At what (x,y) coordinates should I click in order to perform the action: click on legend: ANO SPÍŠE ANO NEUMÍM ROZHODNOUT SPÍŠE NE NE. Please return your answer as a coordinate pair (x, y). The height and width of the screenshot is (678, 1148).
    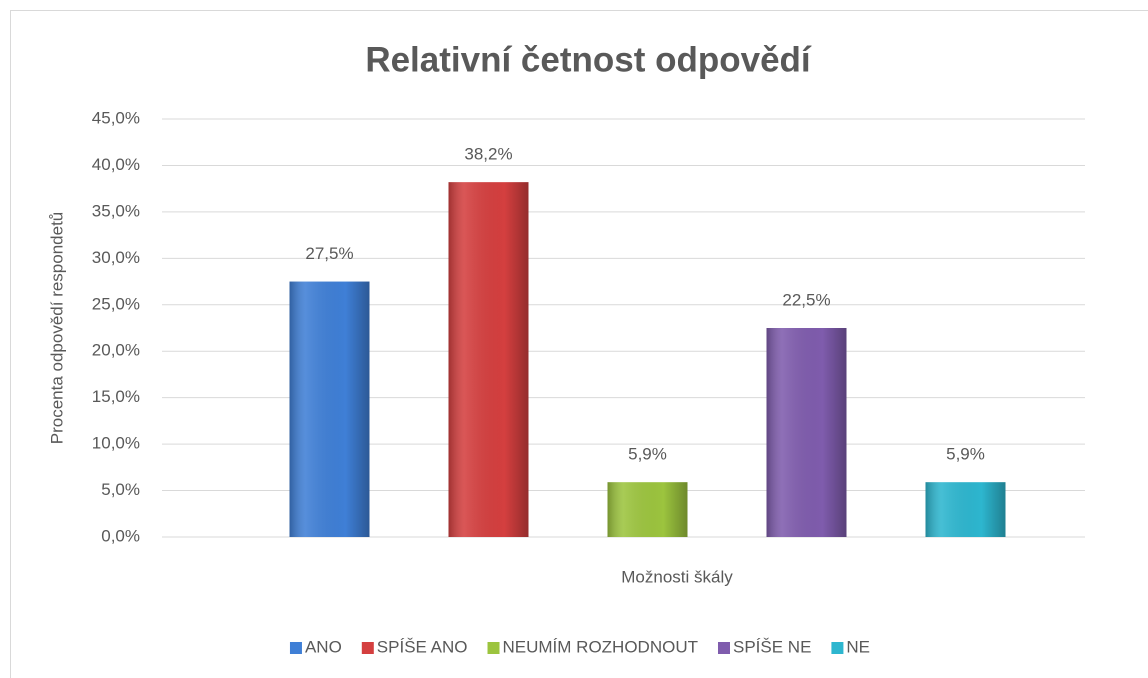
    Looking at the image, I should click on (579, 646).